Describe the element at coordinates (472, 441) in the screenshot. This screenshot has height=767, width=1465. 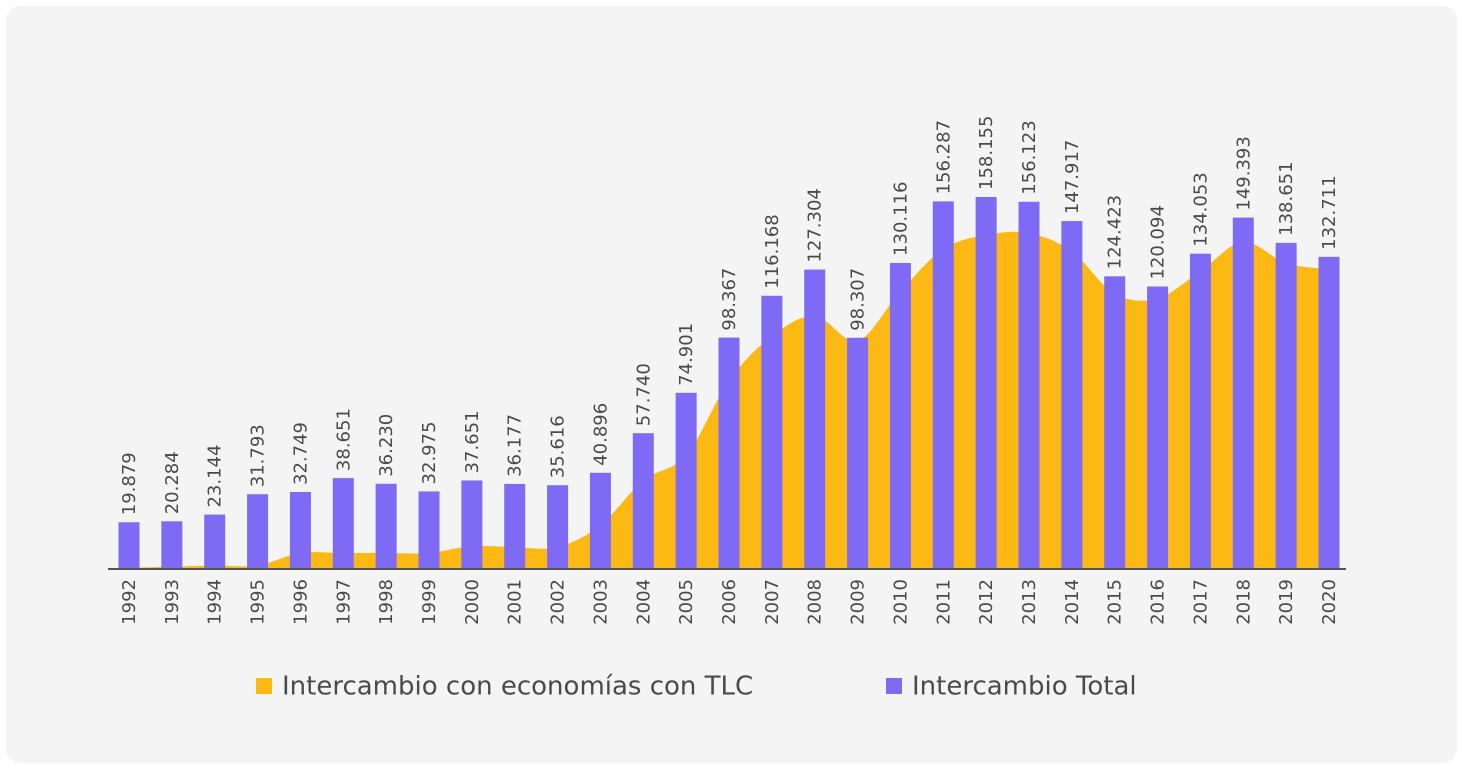
I see `value-label: 37.651` at that location.